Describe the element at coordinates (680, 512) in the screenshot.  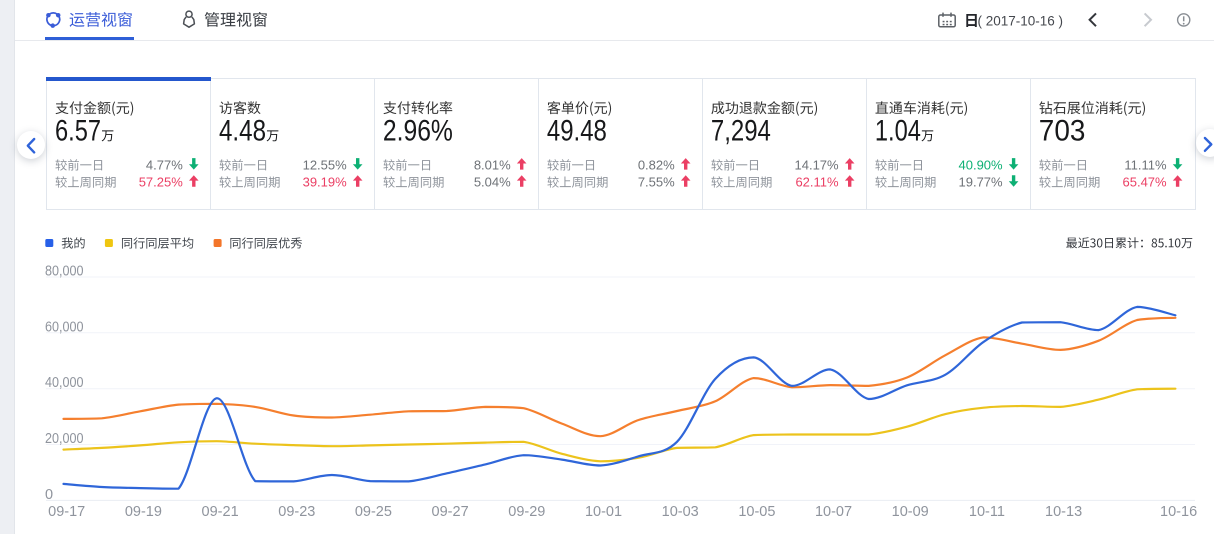
I see `svg-text: 10-03` at that location.